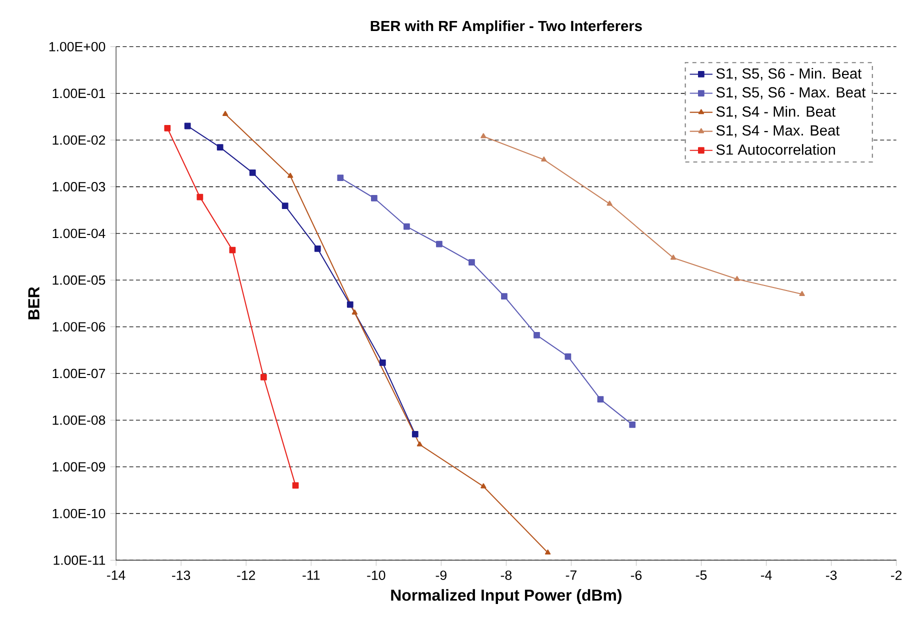 The width and height of the screenshot is (911, 628). What do you see at coordinates (34, 303) in the screenshot?
I see `y-axis-title: BER` at bounding box center [34, 303].